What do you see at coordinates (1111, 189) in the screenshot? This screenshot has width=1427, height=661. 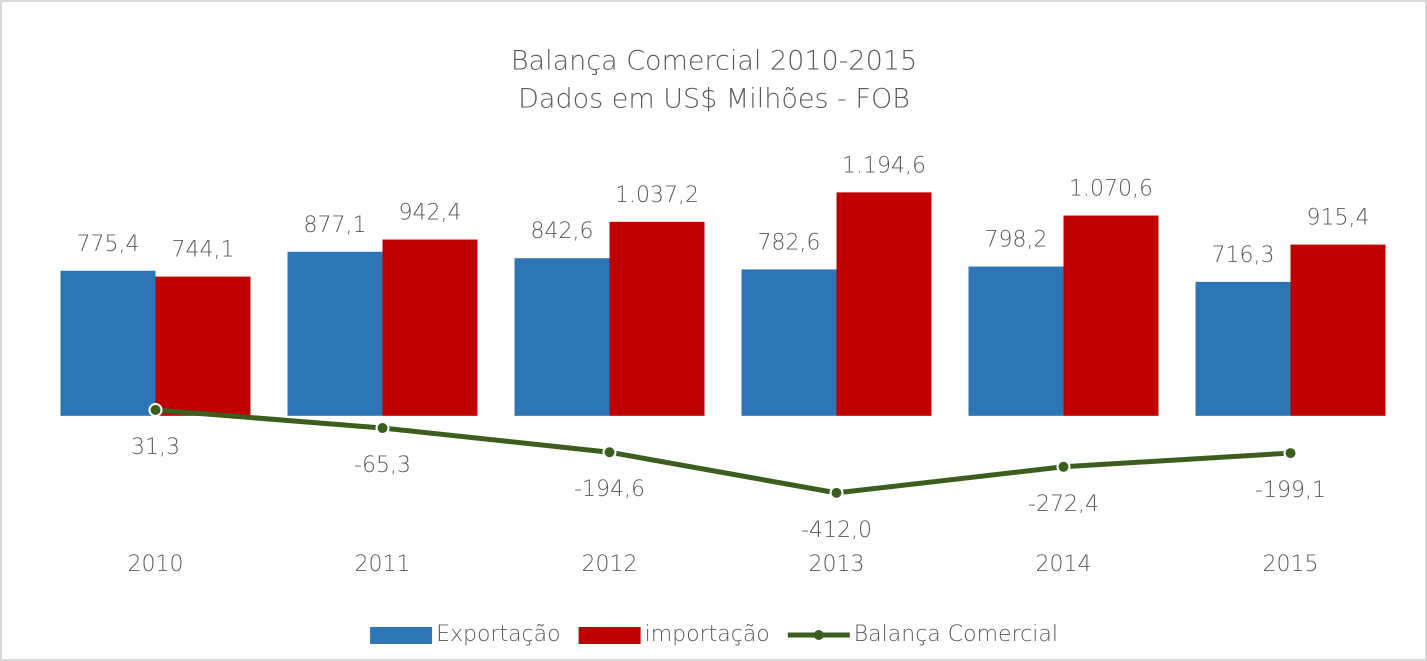 I see `data-label: 1.070,6` at bounding box center [1111, 189].